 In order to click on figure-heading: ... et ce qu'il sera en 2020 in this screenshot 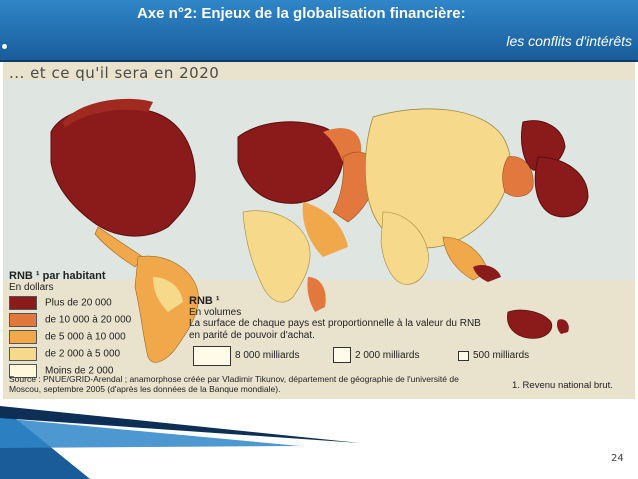, I will do `click(114, 73)`.